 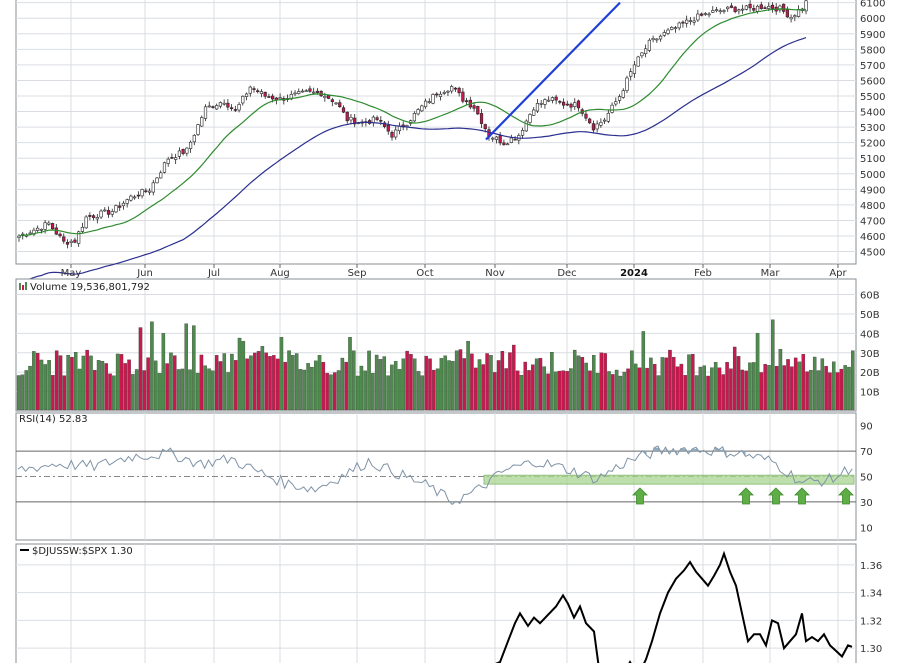 I want to click on volume-legend-swatch, so click(x=26, y=286).